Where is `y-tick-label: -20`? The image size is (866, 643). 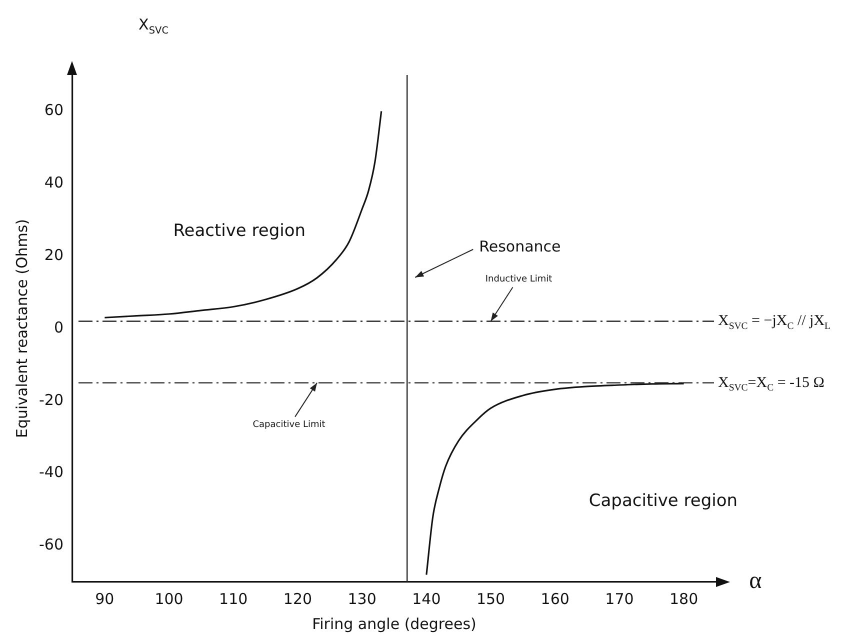
y-tick-label: -20 is located at coordinates (51, 399).